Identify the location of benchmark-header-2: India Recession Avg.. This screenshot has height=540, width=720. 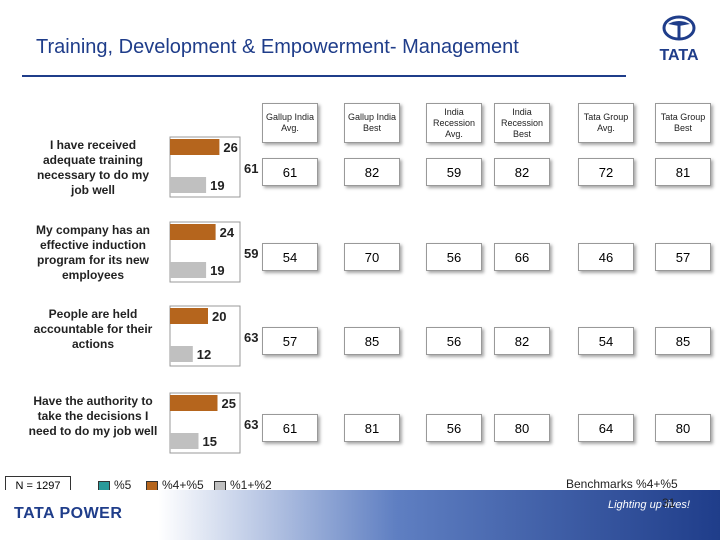
(454, 123).